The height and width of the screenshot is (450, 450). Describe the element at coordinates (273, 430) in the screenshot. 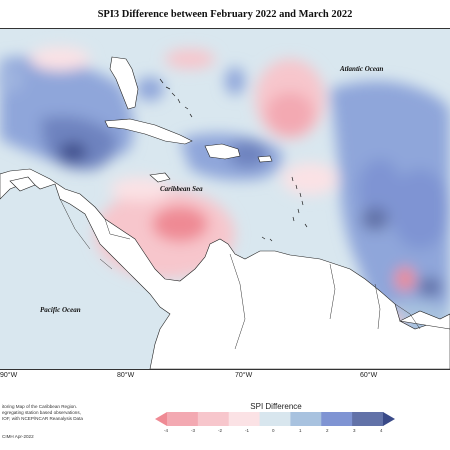

I see `legend-tick-label: 0` at that location.